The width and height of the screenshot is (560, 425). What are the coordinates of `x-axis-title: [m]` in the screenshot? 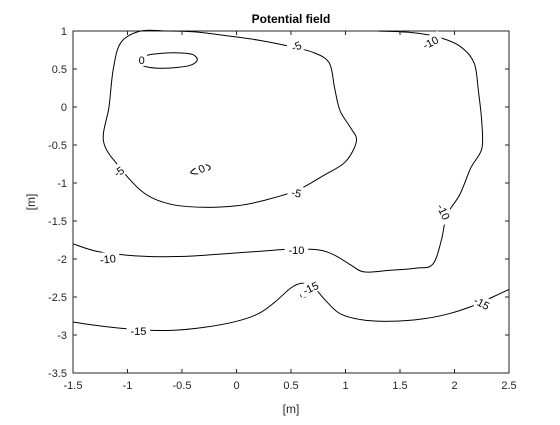 It's located at (291, 409).